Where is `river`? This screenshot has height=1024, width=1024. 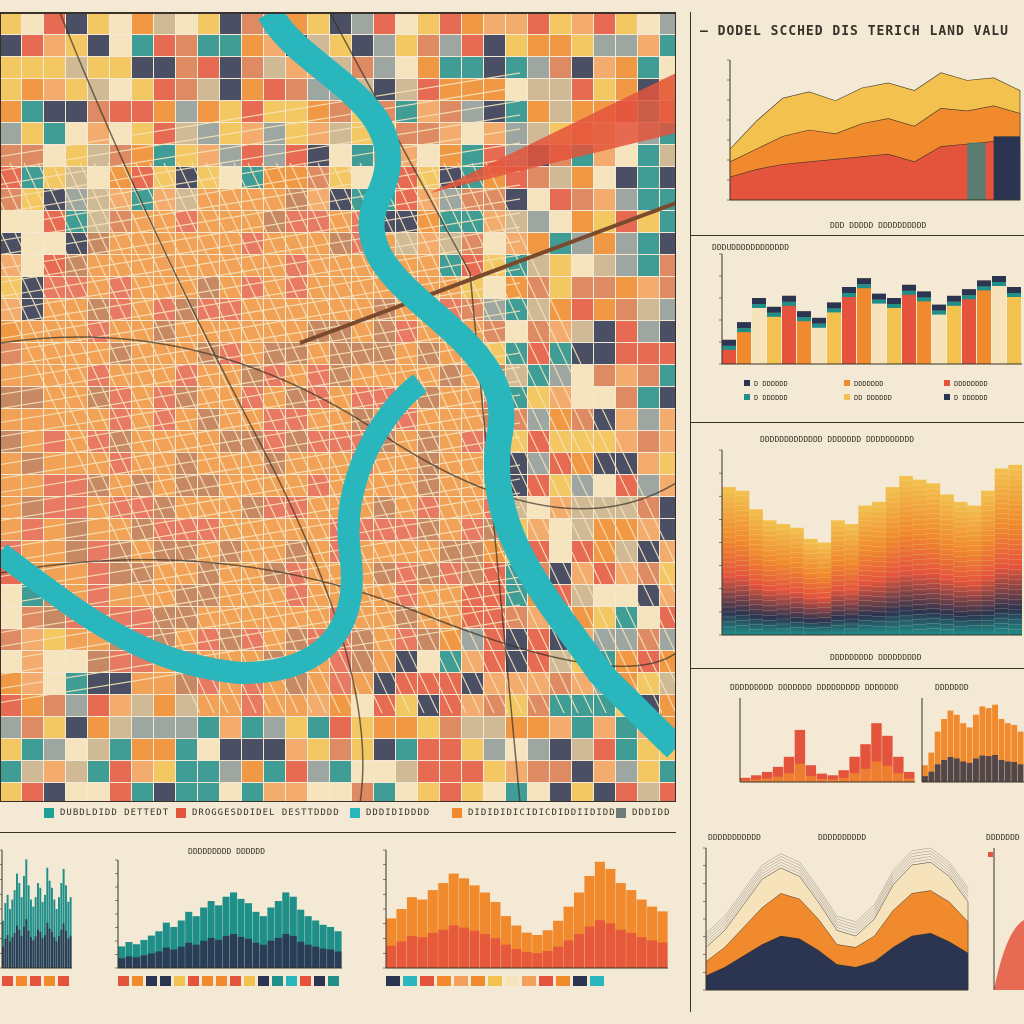
river is located at coordinates (213, 529).